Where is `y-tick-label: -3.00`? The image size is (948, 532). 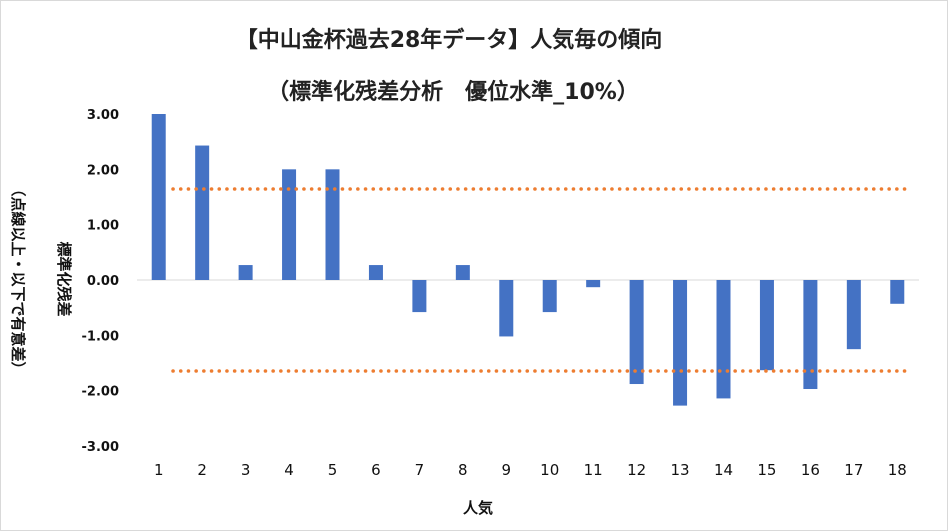
y-tick-label: -3.00 is located at coordinates (100, 447).